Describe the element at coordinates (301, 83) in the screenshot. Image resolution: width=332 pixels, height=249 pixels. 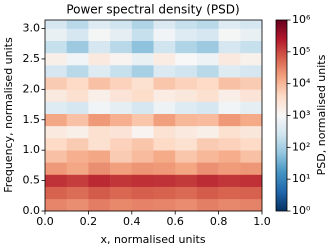
I see `colorbar-tick-label: 10⁴` at that location.